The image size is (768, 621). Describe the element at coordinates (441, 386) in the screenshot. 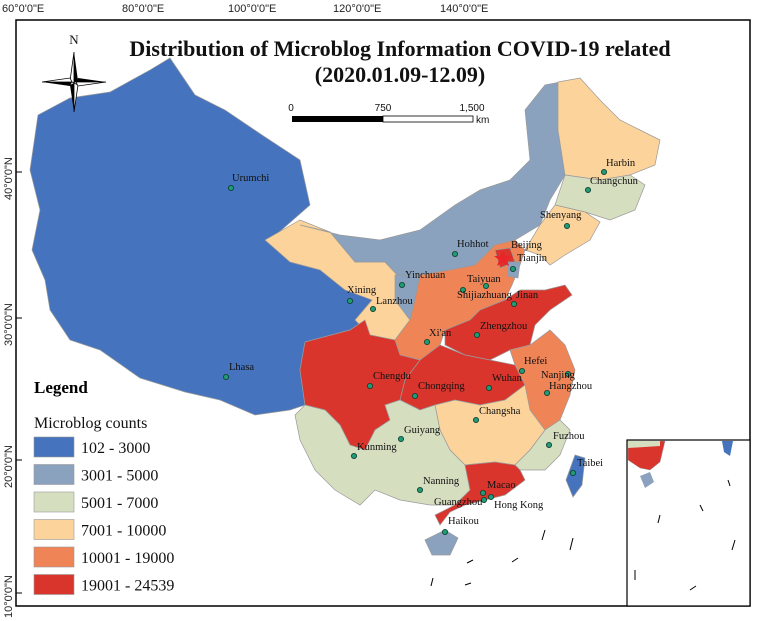

I see `city-label: Chongqing` at that location.